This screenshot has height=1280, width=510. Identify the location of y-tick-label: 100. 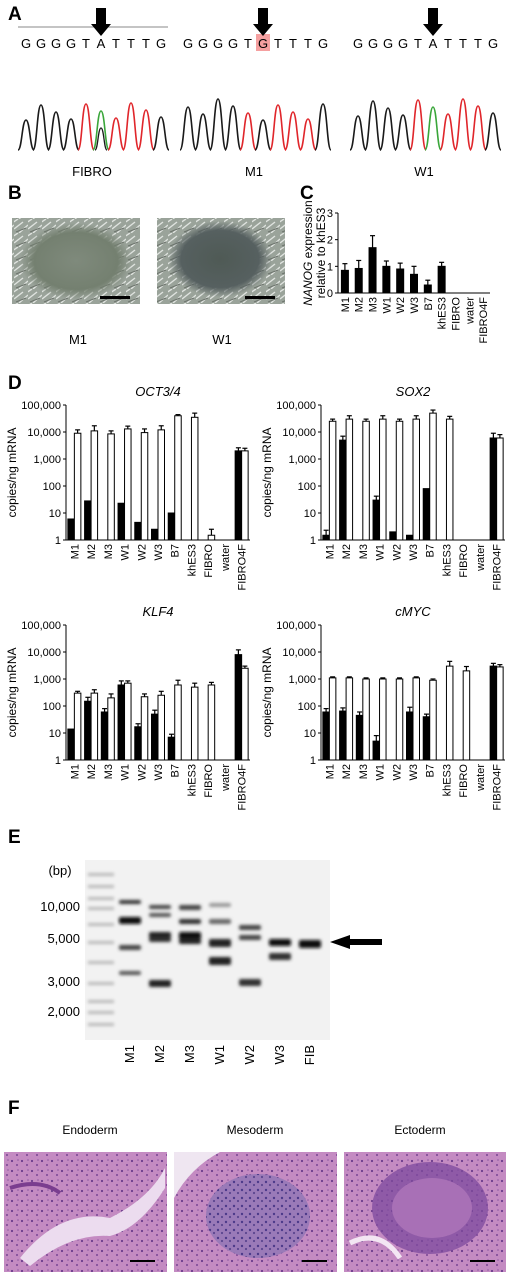
(307, 707).